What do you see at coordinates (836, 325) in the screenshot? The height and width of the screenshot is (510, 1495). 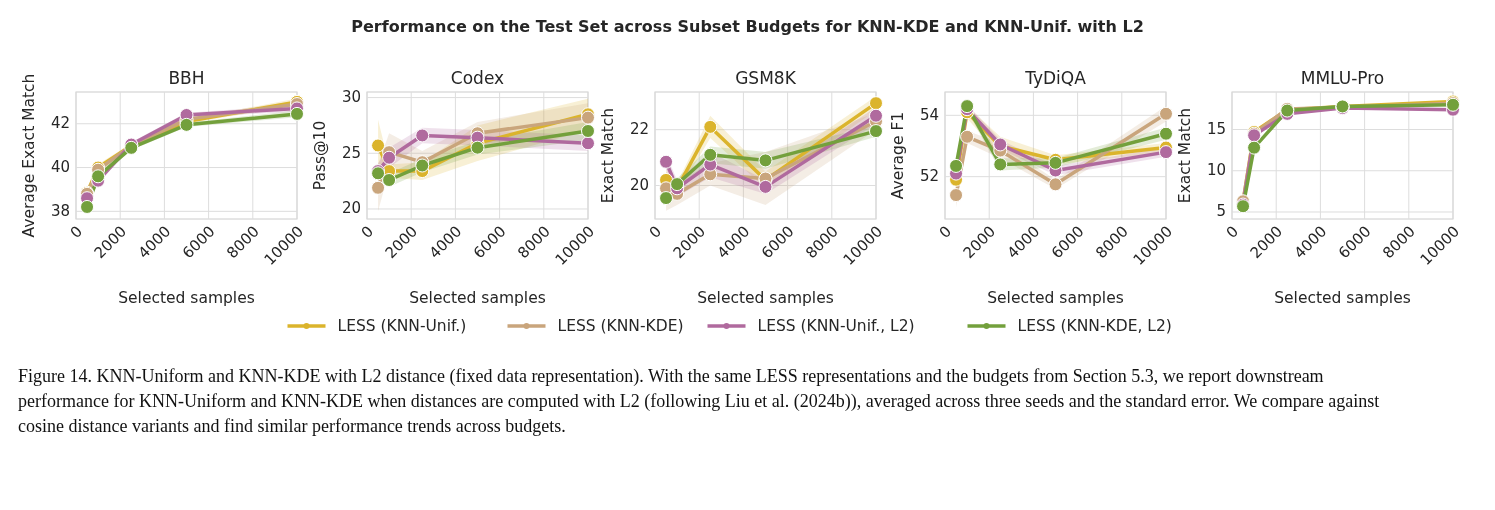 I see `legend-label: LESS (KNN-Unif., L2)` at bounding box center [836, 325].